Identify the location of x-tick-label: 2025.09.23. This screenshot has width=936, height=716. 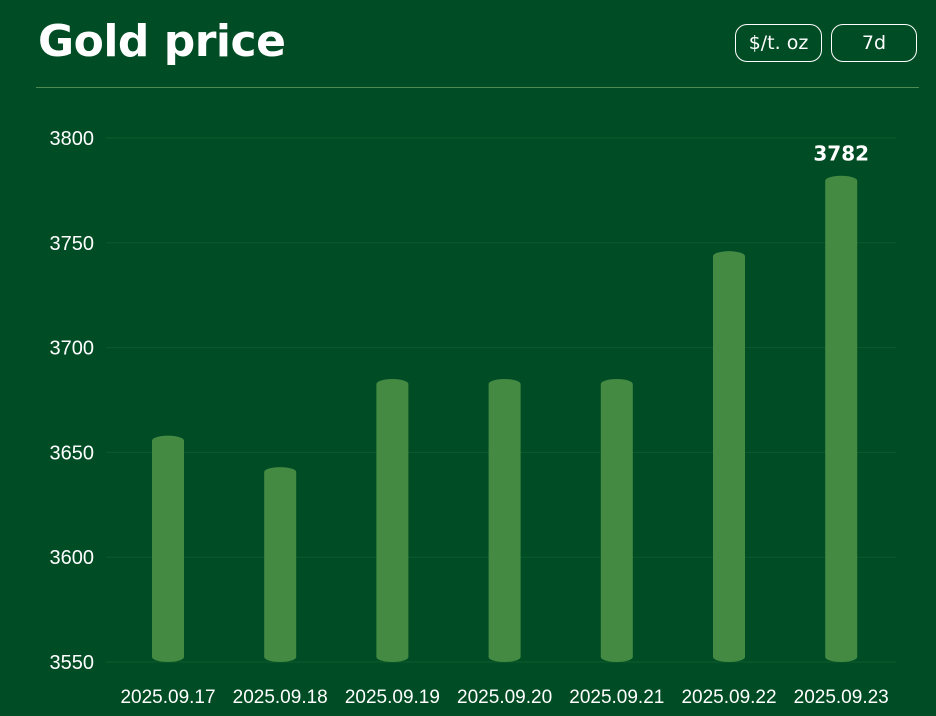
(841, 697).